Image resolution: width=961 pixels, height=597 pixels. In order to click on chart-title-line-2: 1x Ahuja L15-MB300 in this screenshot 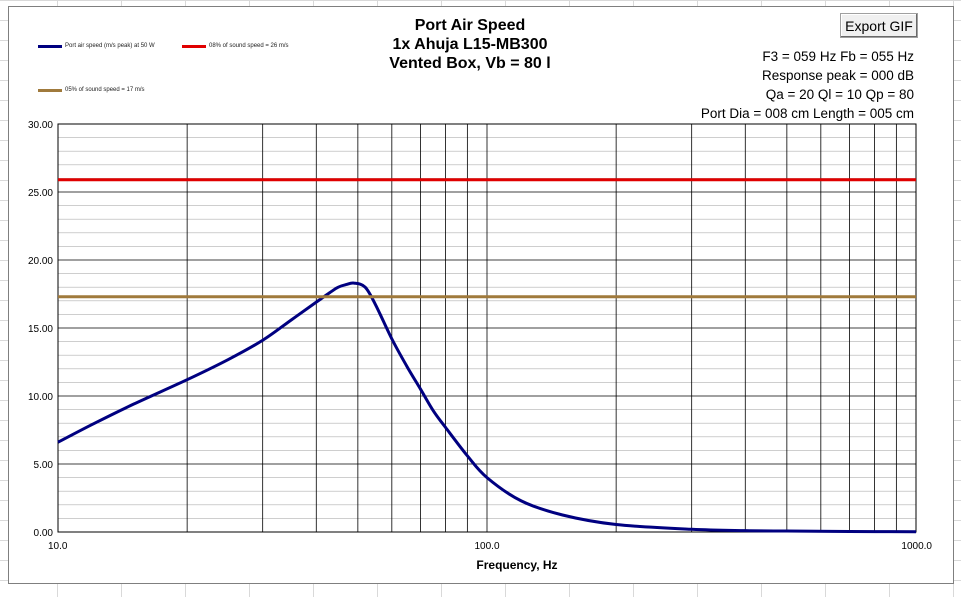, I will do `click(470, 44)`.